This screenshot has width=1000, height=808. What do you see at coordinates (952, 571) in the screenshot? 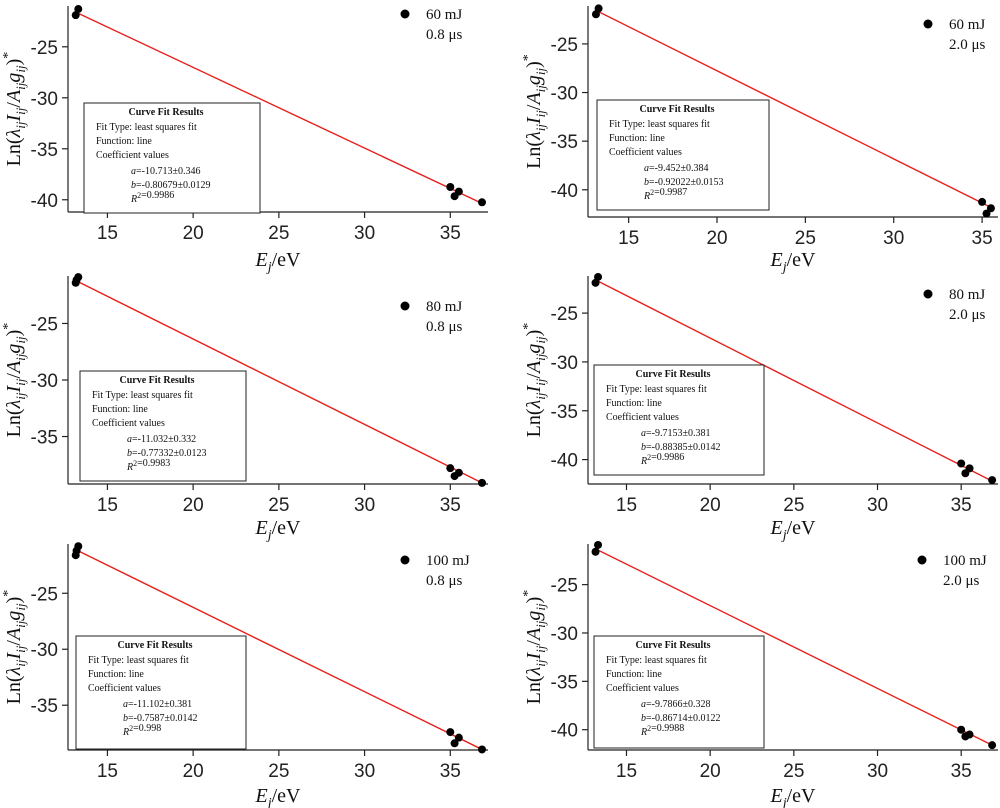
I see `legend: 100 mJ 2.0 μs` at bounding box center [952, 571].